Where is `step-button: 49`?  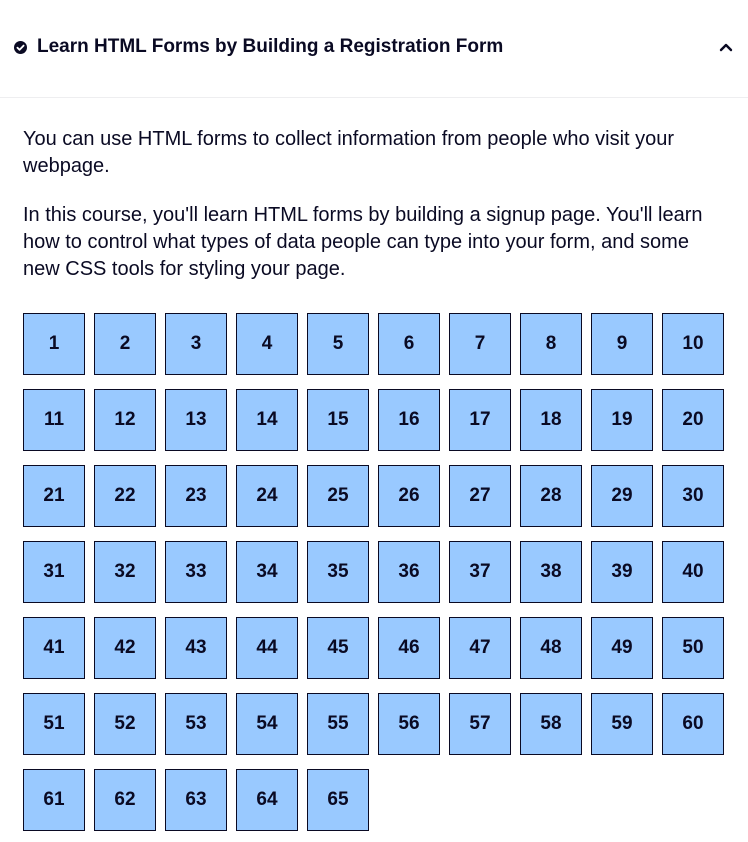 step-button: 49 is located at coordinates (622, 648).